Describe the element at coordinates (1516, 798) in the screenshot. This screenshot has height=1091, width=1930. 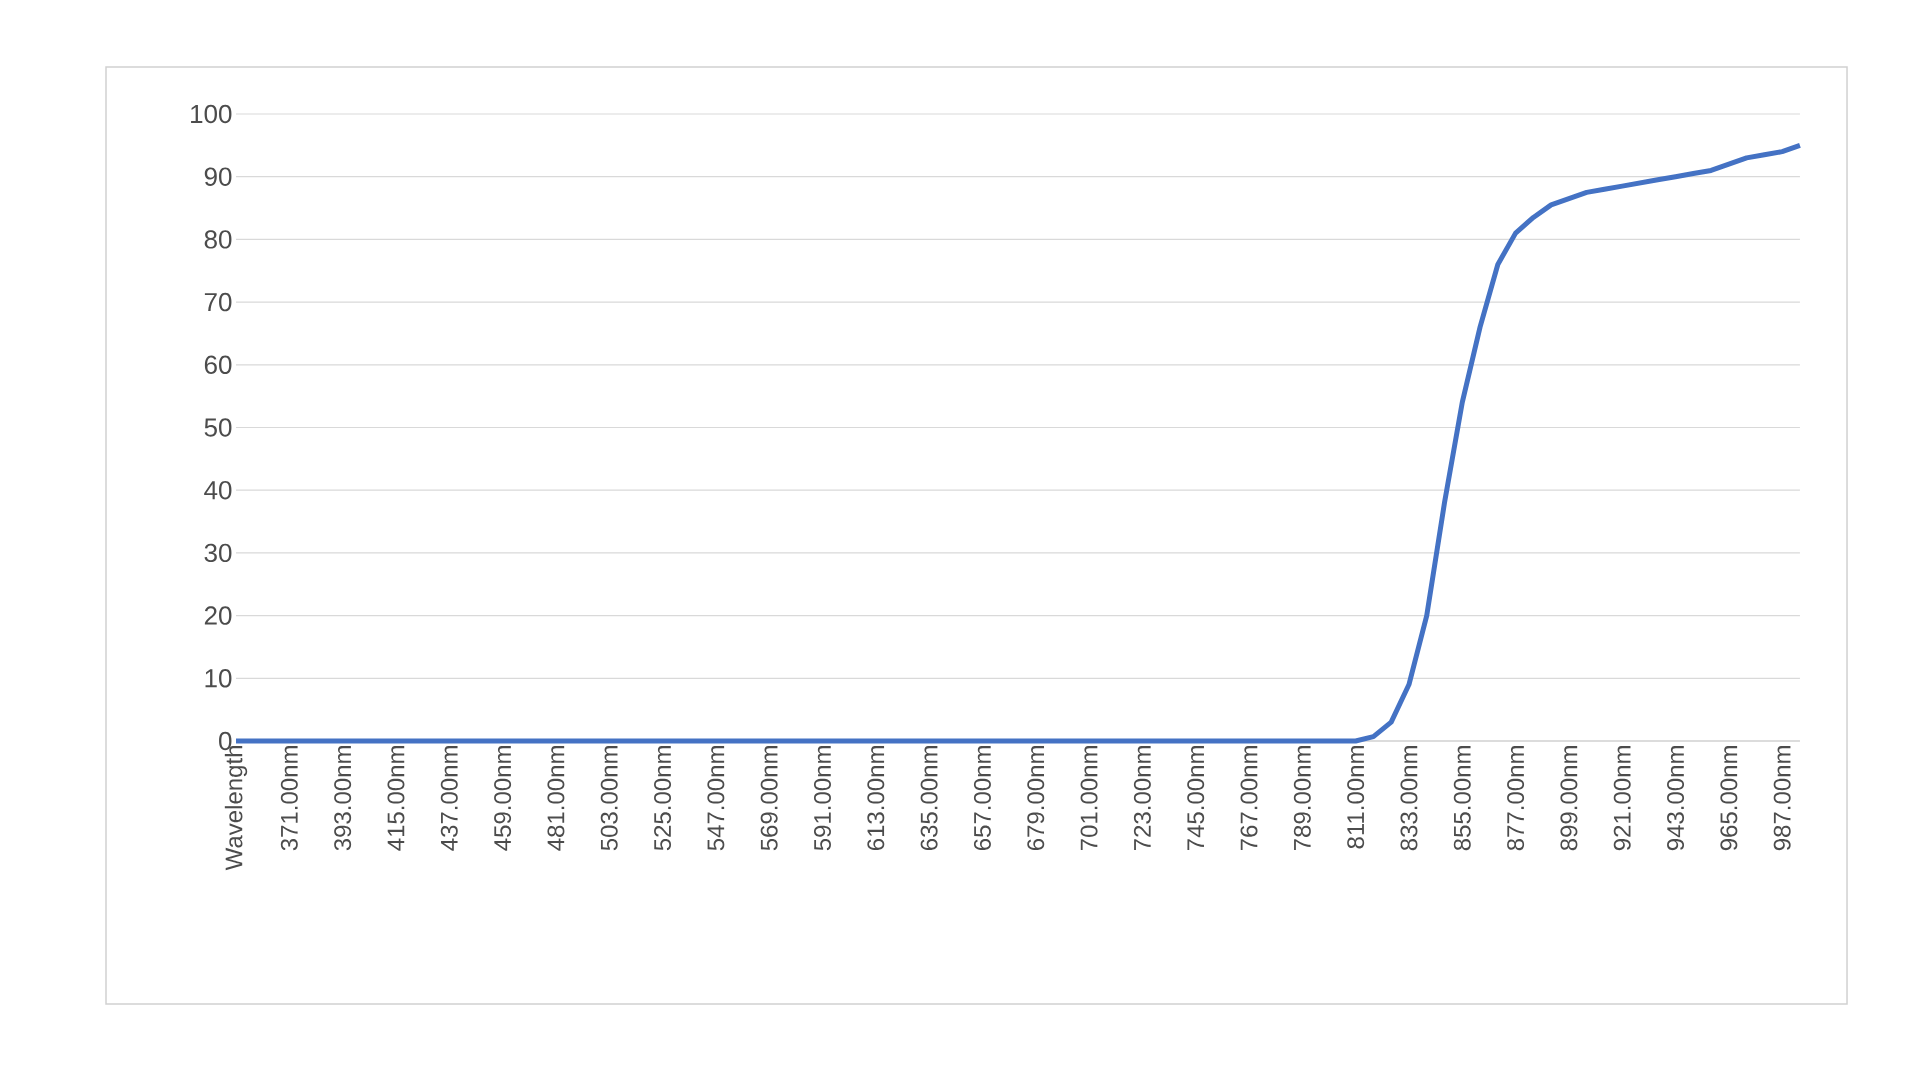
I see `x-tick-label: 877.00nm` at that location.